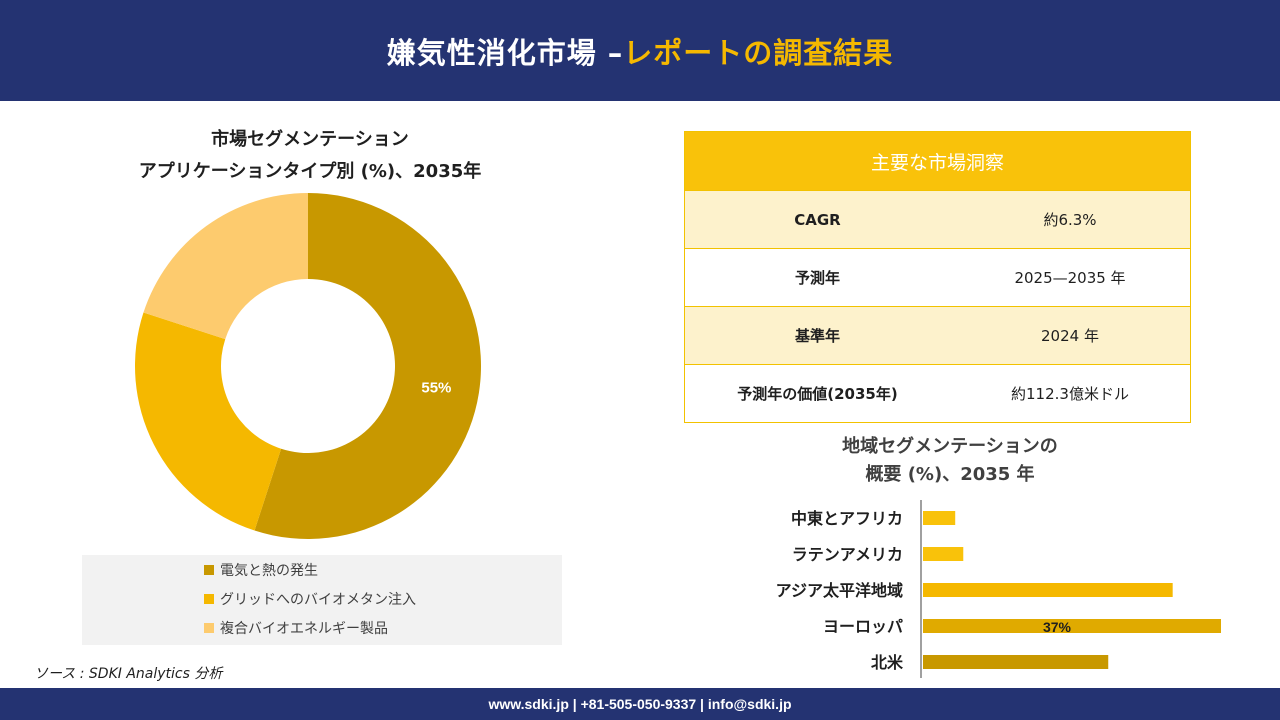 The width and height of the screenshot is (1280, 720). Describe the element at coordinates (1070, 336) in the screenshot. I see `insight-value: 2024 年` at that location.